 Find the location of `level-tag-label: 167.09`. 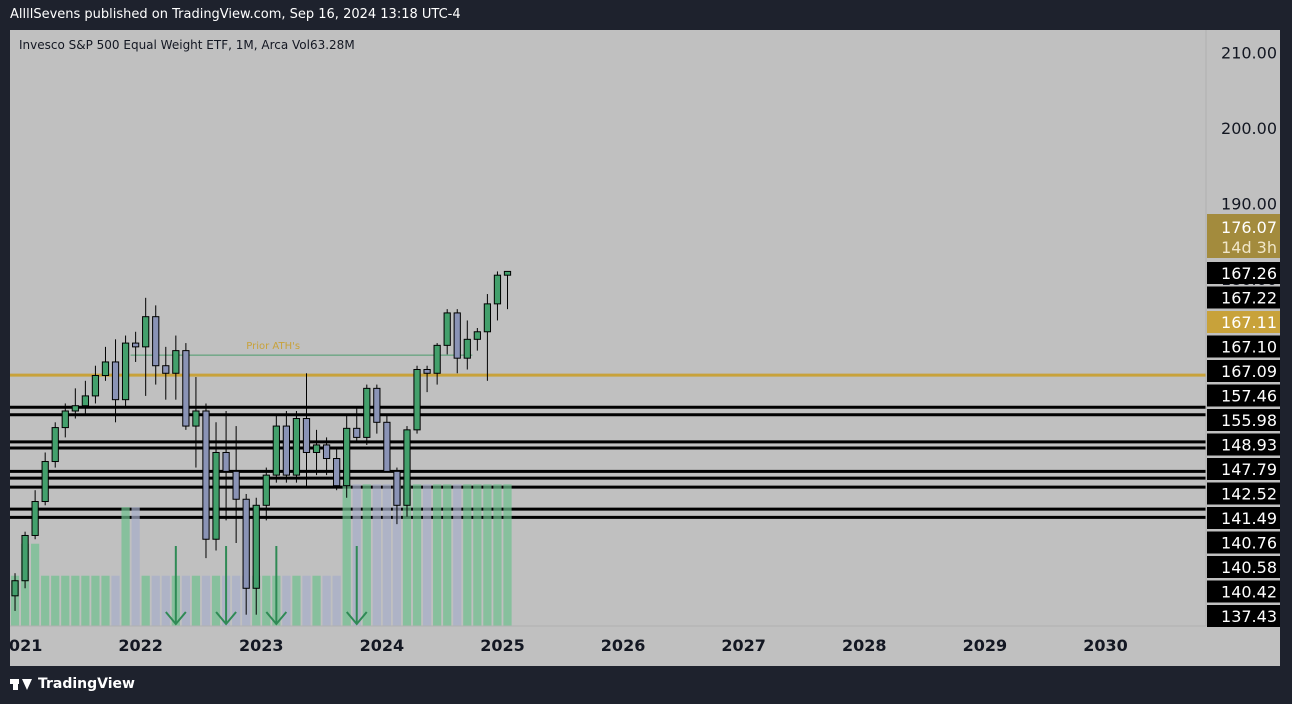

level-tag-label: 167.09 is located at coordinates (1249, 371).